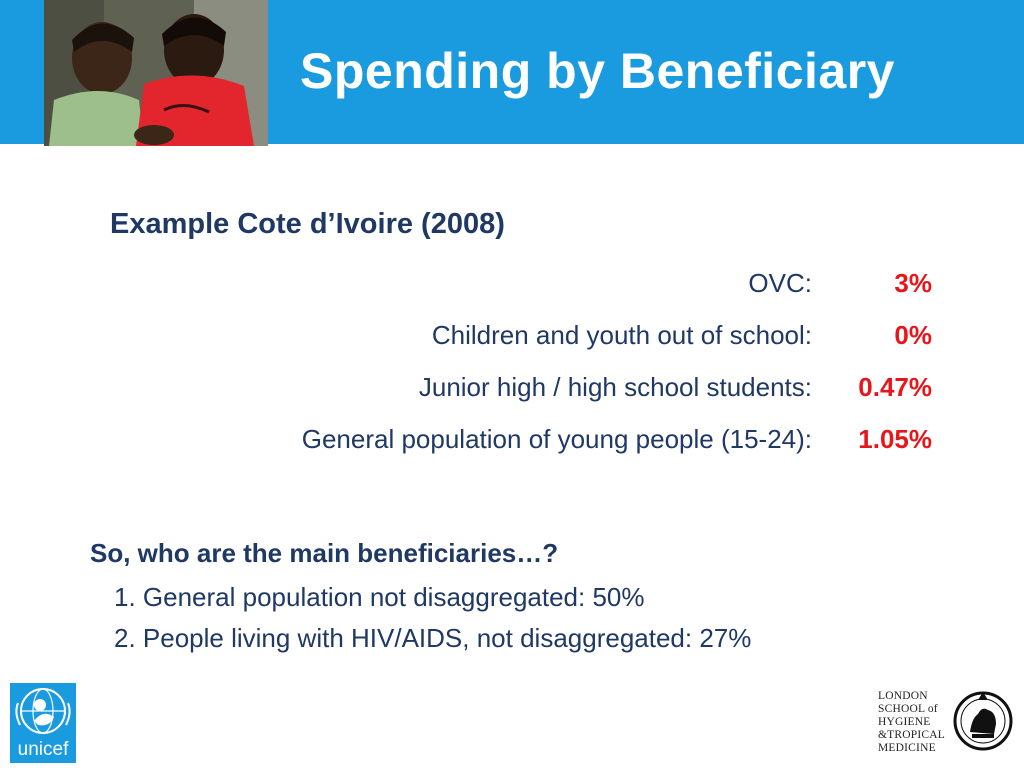  I want to click on unicef-emblem-icon, so click(43, 711).